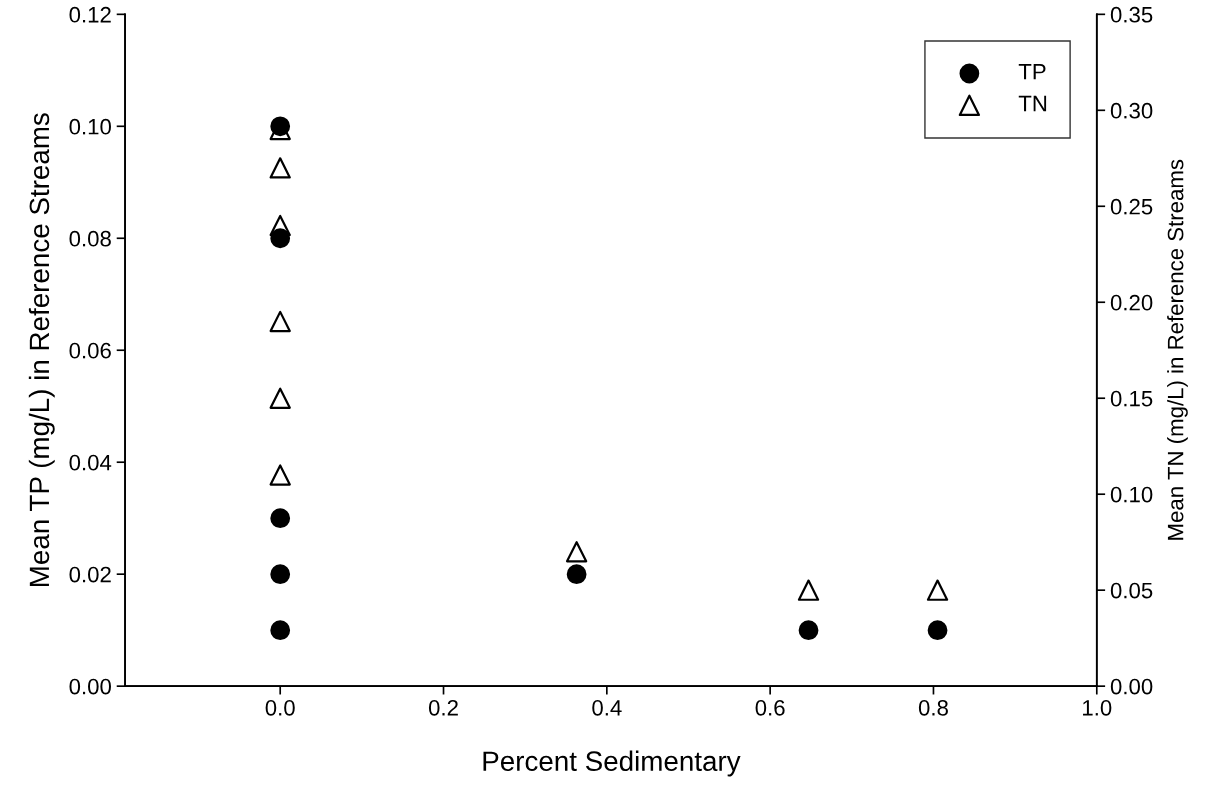 This screenshot has height=796, width=1220. Describe the element at coordinates (1177, 349) in the screenshot. I see `y2-axis-title: Mean TN (mg/L) in Reference Streams` at that location.